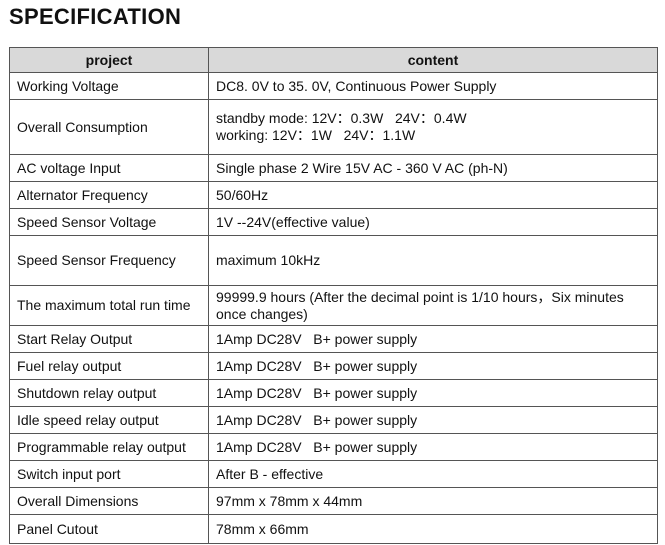 This screenshot has height=545, width=665. Describe the element at coordinates (433, 501) in the screenshot. I see `content-cell: 97mm x 78mm x 44mm` at that location.